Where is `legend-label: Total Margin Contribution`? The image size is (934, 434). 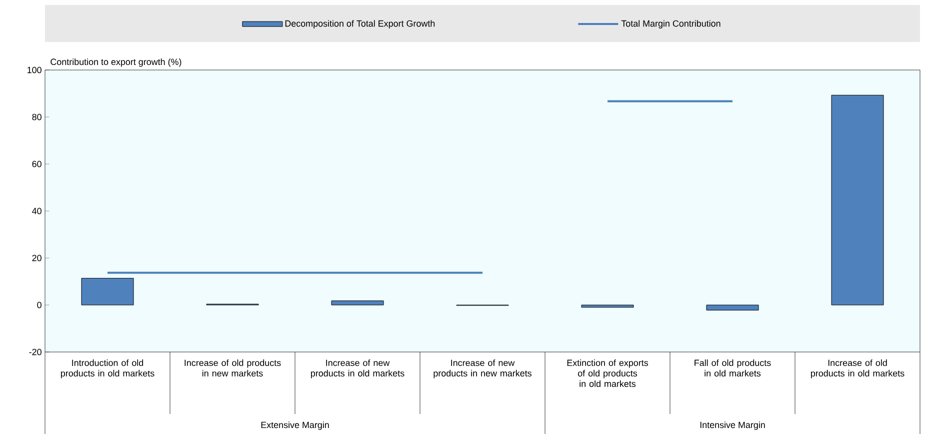 legend-label: Total Margin Contribution is located at coordinates (670, 24).